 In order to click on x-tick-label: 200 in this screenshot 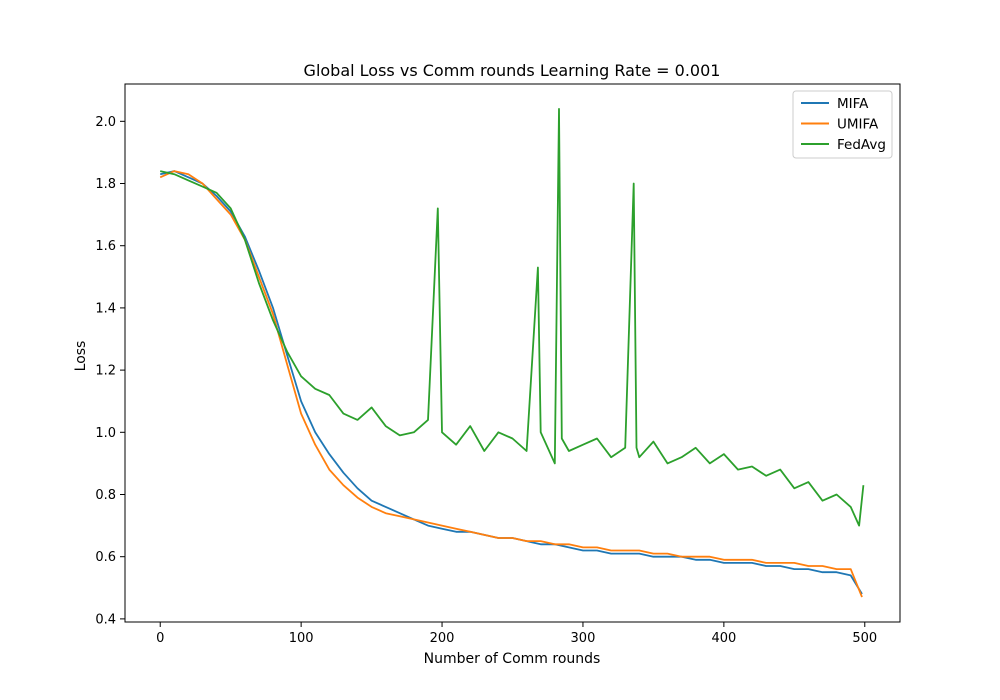, I will do `click(442, 638)`.